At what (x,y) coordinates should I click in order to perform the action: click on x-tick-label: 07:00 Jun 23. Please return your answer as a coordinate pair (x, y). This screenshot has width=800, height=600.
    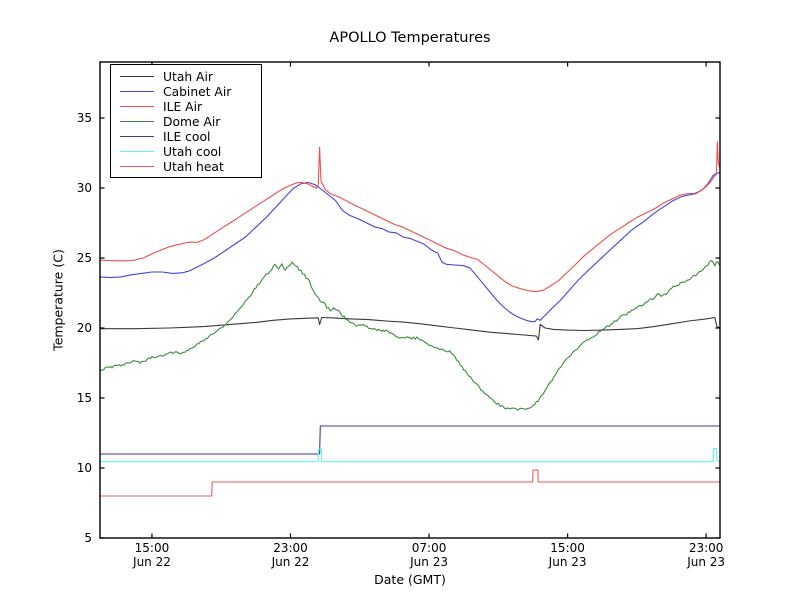
    Looking at the image, I should click on (429, 555).